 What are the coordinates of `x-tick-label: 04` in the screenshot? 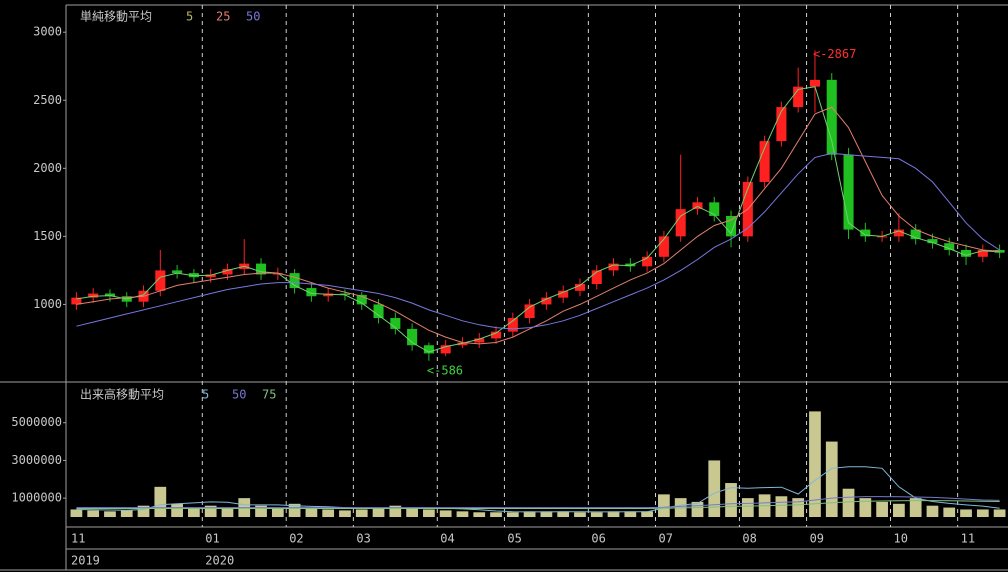 It's located at (447, 539).